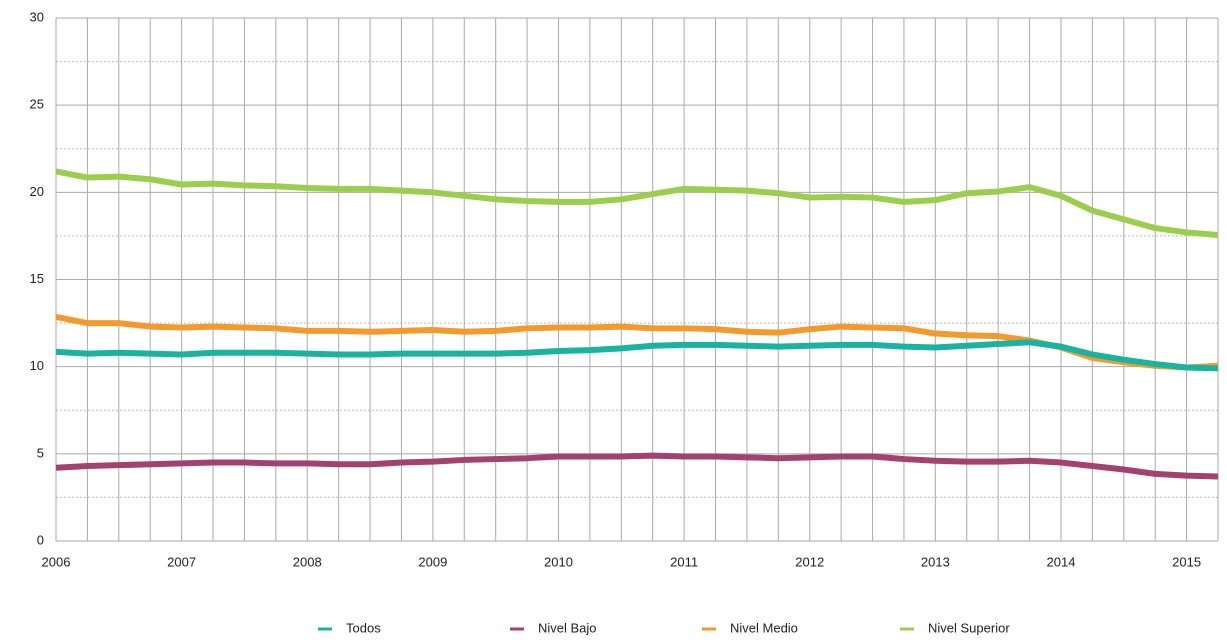  Describe the element at coordinates (37, 16) in the screenshot. I see `y-tick-label: 30` at that location.